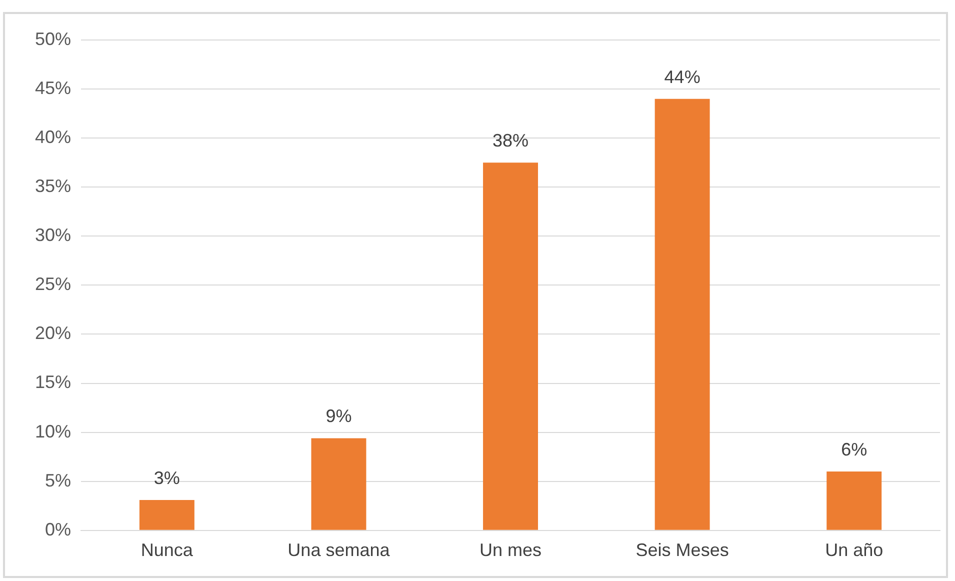 The width and height of the screenshot is (955, 581). What do you see at coordinates (167, 478) in the screenshot?
I see `data-label: 3%` at bounding box center [167, 478].